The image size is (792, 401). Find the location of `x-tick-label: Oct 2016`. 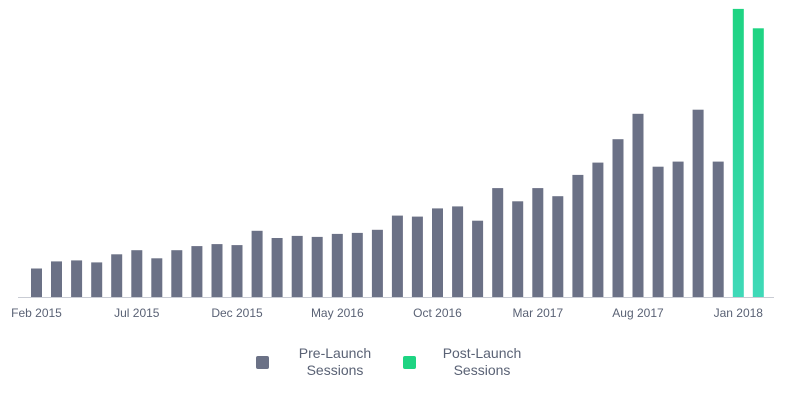

x-tick-label: Oct 2016 is located at coordinates (437, 313).